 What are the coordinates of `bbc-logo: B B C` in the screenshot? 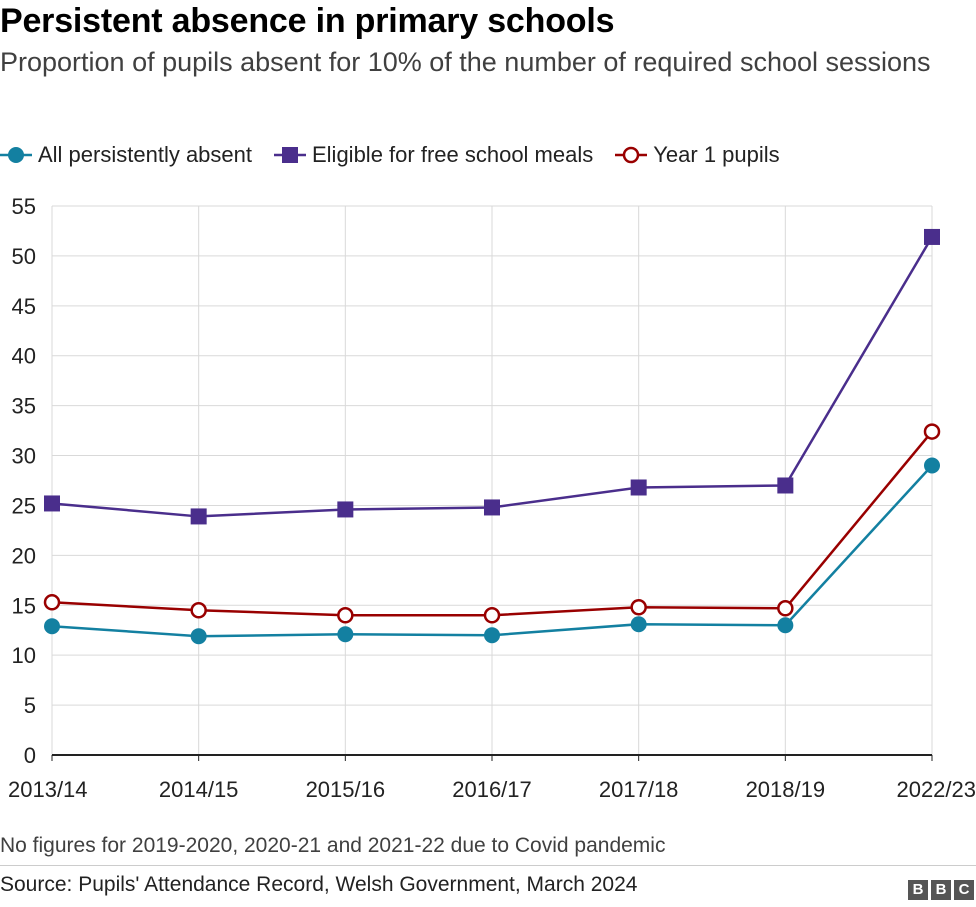 It's located at (941, 890).